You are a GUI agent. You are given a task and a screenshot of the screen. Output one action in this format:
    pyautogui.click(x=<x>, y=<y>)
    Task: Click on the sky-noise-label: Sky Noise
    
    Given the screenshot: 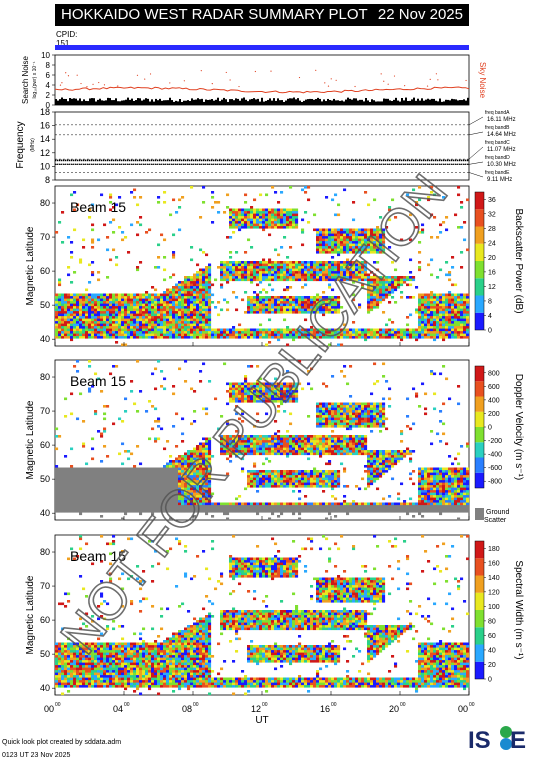 What is the action you would take?
    pyautogui.click(x=482, y=80)
    